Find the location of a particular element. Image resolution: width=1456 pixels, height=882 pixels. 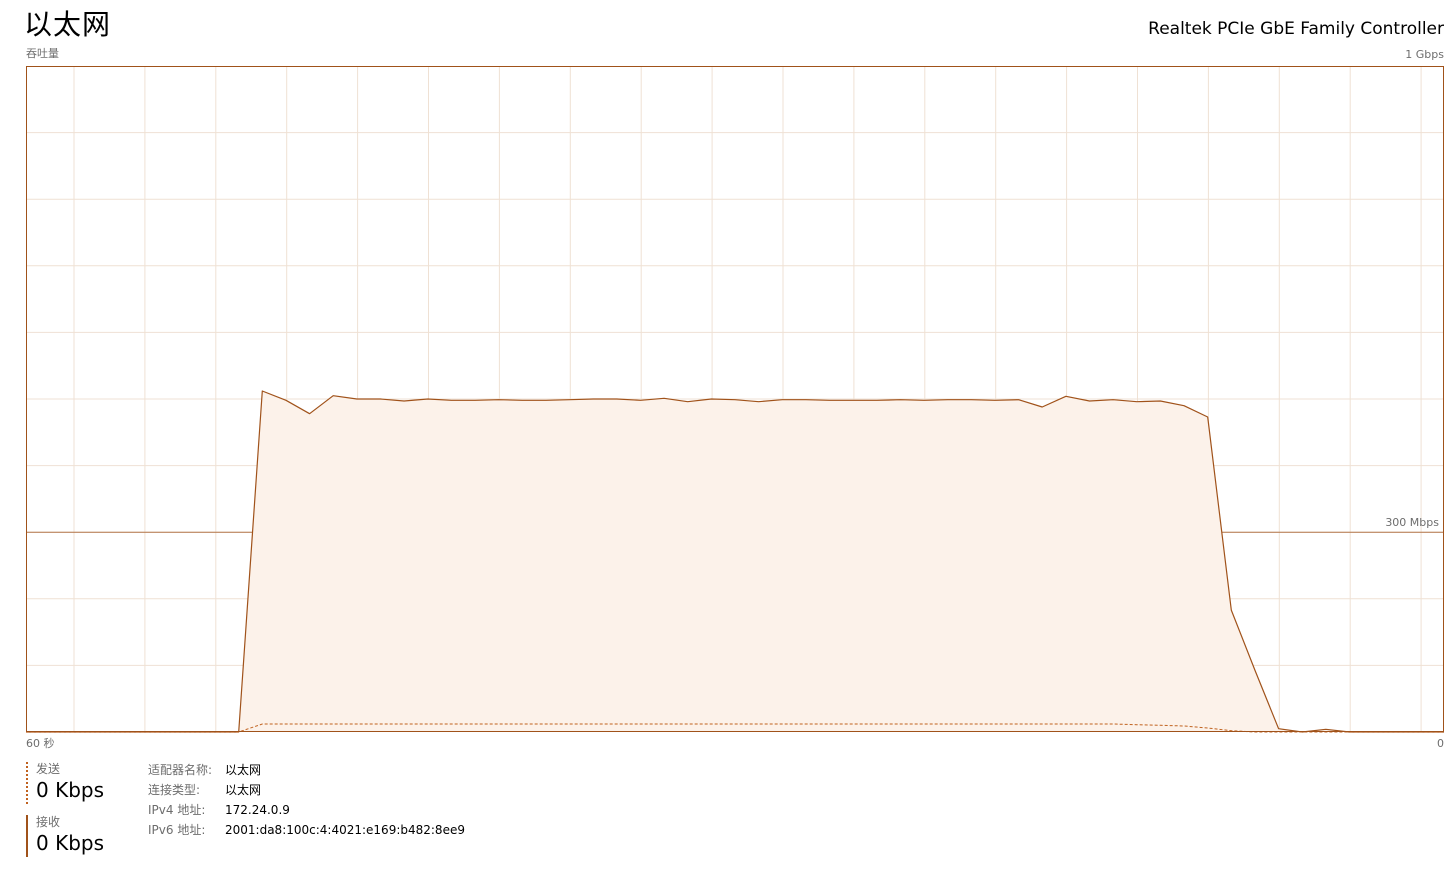

detail-row: IPv4 地址: 172.24.0.9 is located at coordinates (306, 810).